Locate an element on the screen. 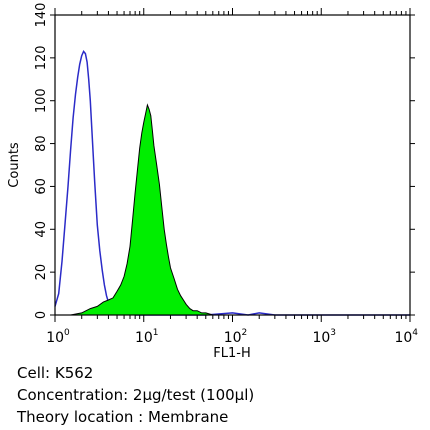 The height and width of the screenshot is (430, 430). y-tick-label: 140 is located at coordinates (41, 15).